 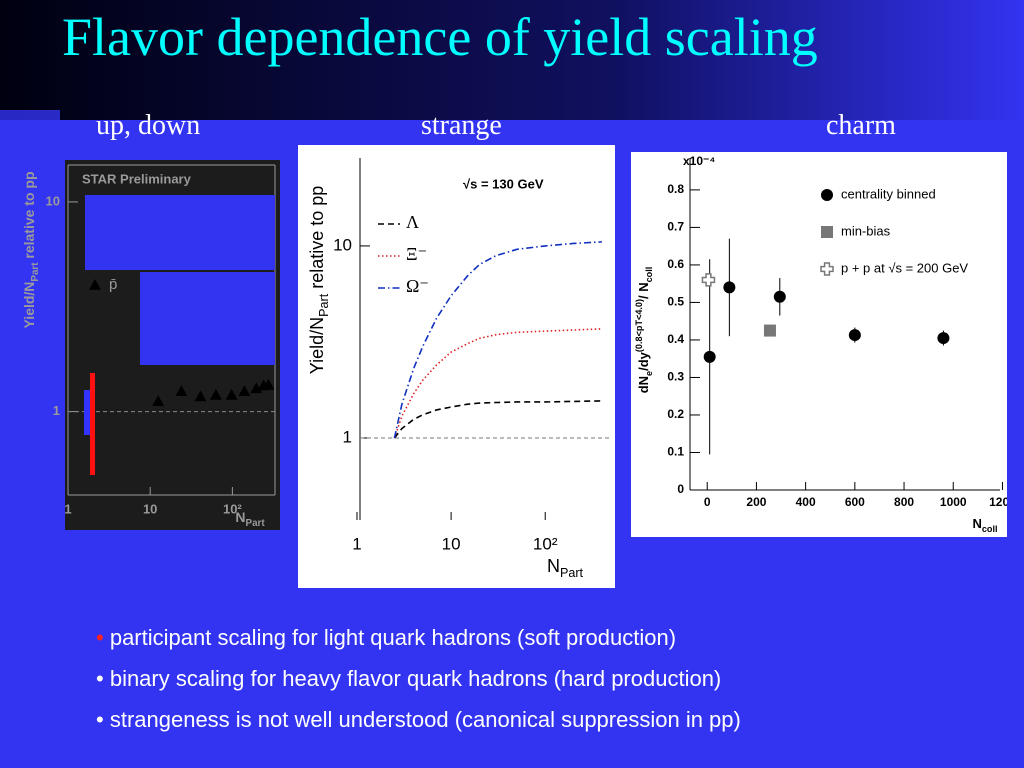 I want to click on legend-label: Ξ⁻, so click(x=416, y=254).